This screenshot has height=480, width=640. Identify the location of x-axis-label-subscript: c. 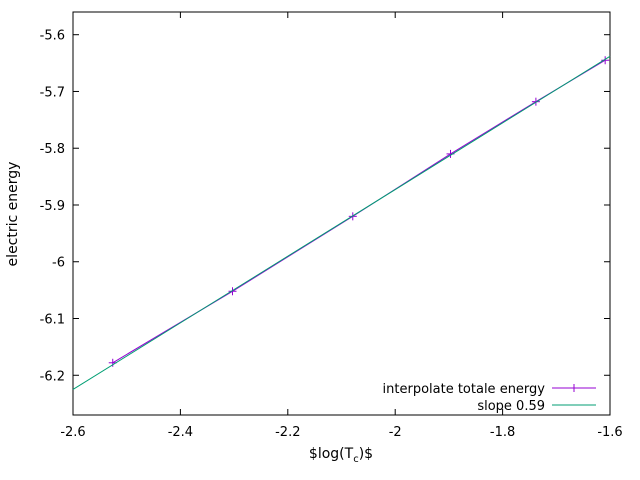
(356, 459).